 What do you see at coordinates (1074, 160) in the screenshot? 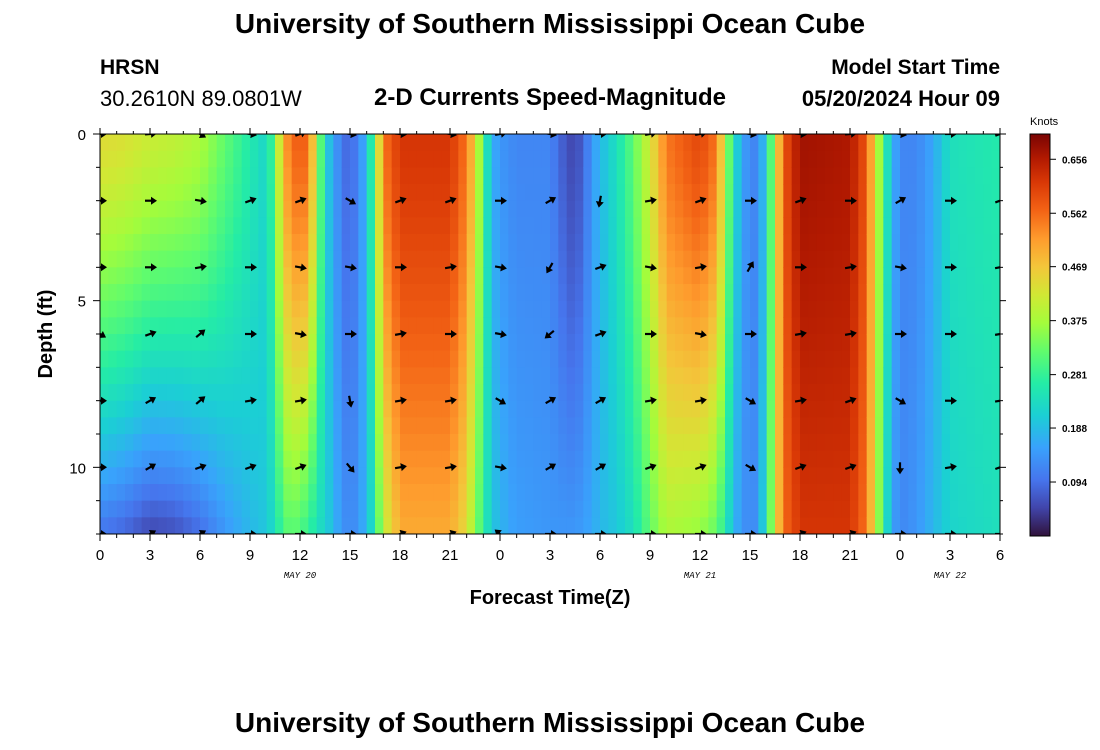
I see `colorbar-tick-label: 0.656` at bounding box center [1074, 160].